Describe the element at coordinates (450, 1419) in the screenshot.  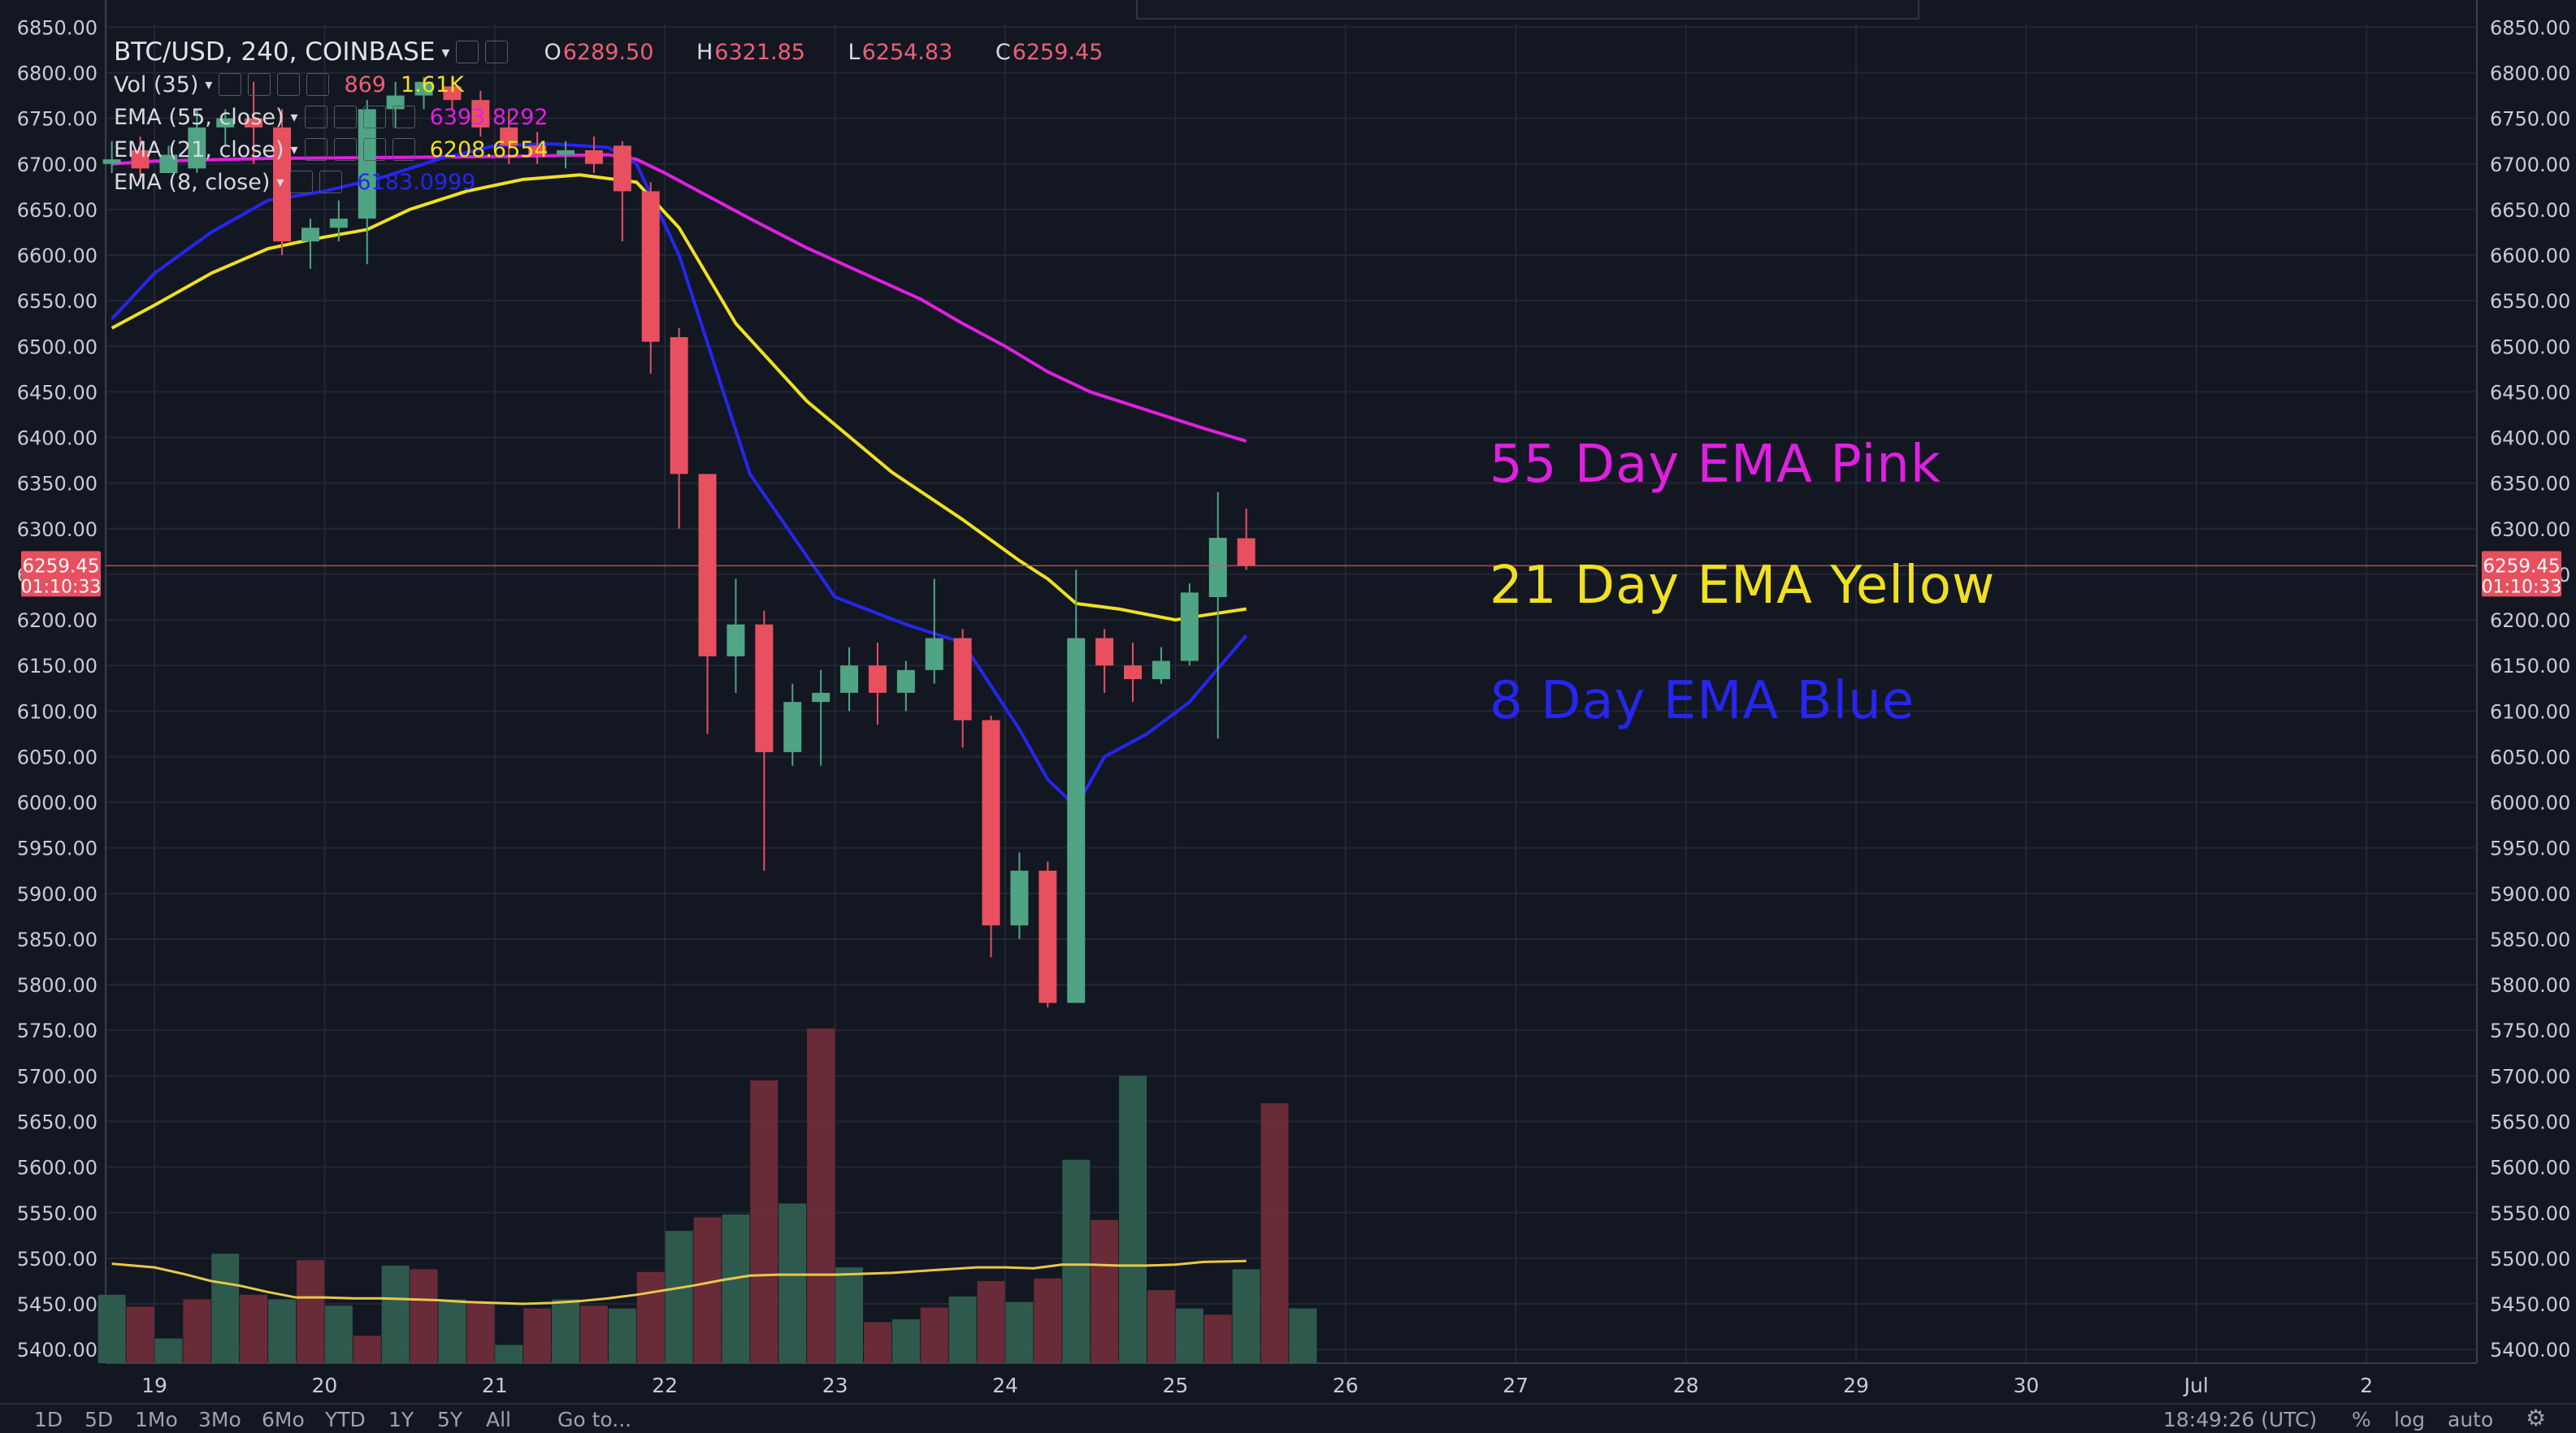
I see `range-5y: 5Y` at that location.